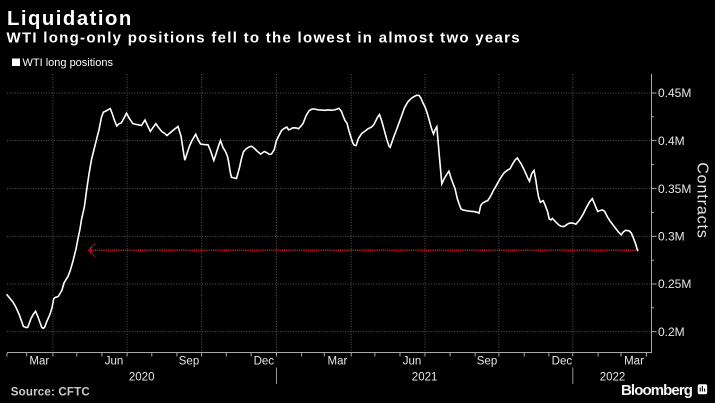 The image size is (715, 403). I want to click on svg-text: 0.2M, so click(671, 332).